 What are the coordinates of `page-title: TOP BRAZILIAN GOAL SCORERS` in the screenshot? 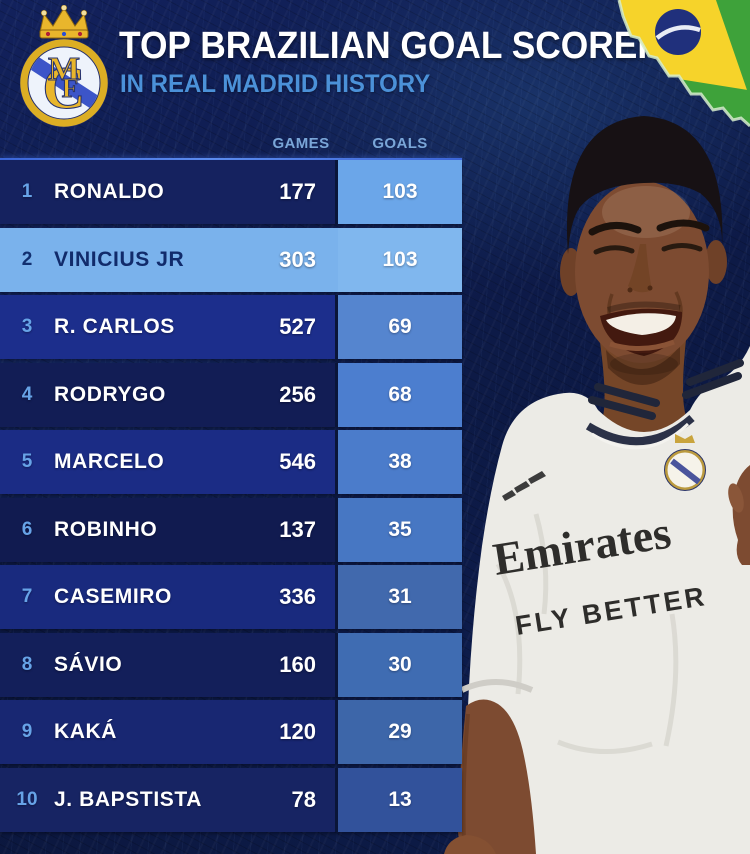 It's located at (403, 46).